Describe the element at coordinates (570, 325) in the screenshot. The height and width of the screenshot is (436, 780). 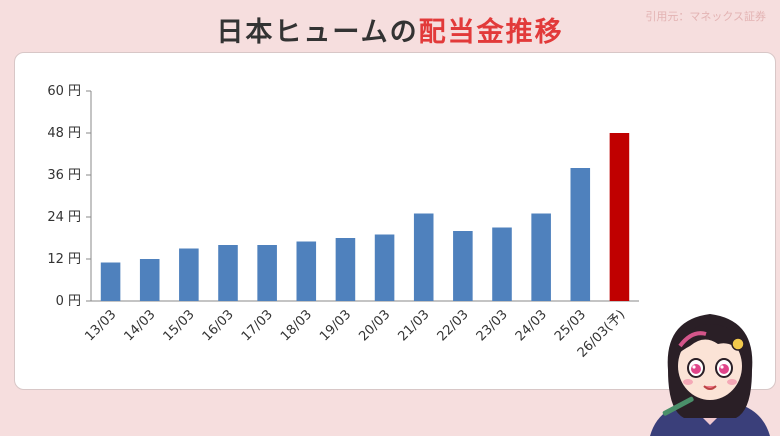
I see `x-tick-label: 25/03` at that location.